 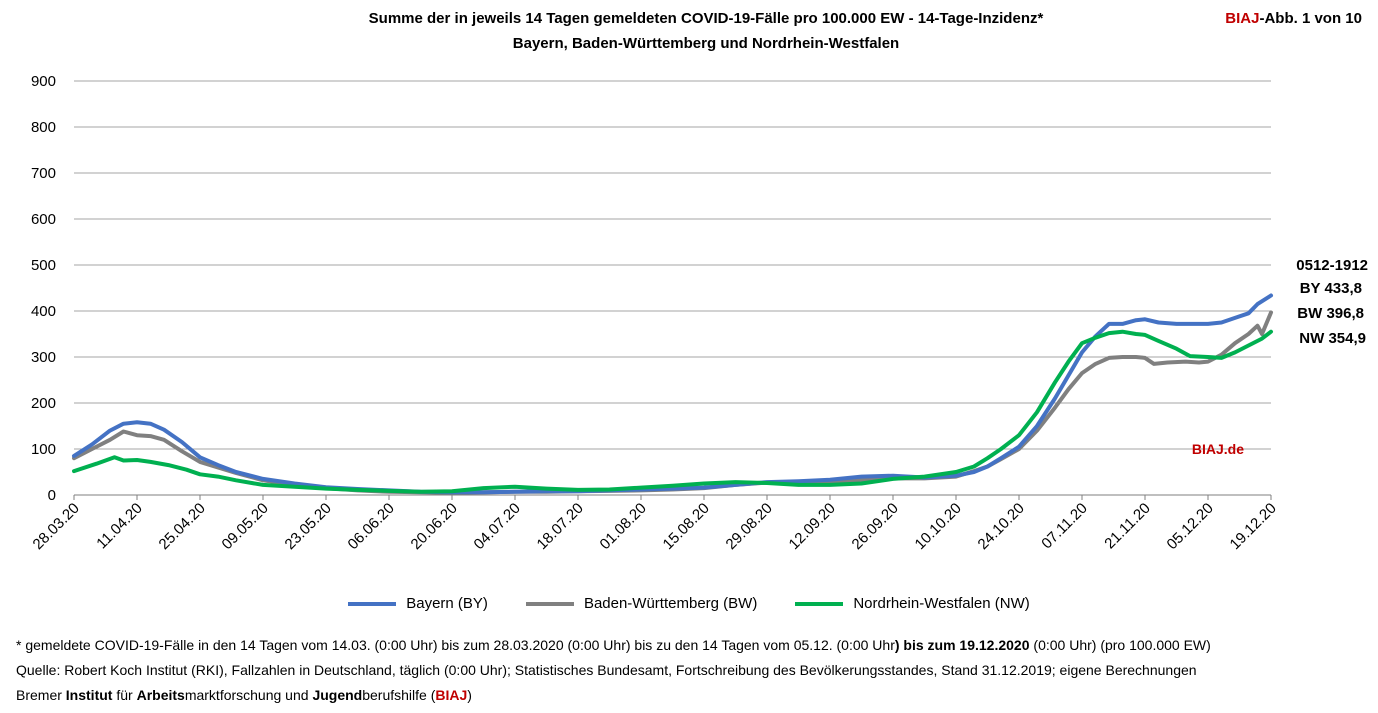 I want to click on legend-item-nw: Nordrhein-Westfalen (NW), so click(x=912, y=603).